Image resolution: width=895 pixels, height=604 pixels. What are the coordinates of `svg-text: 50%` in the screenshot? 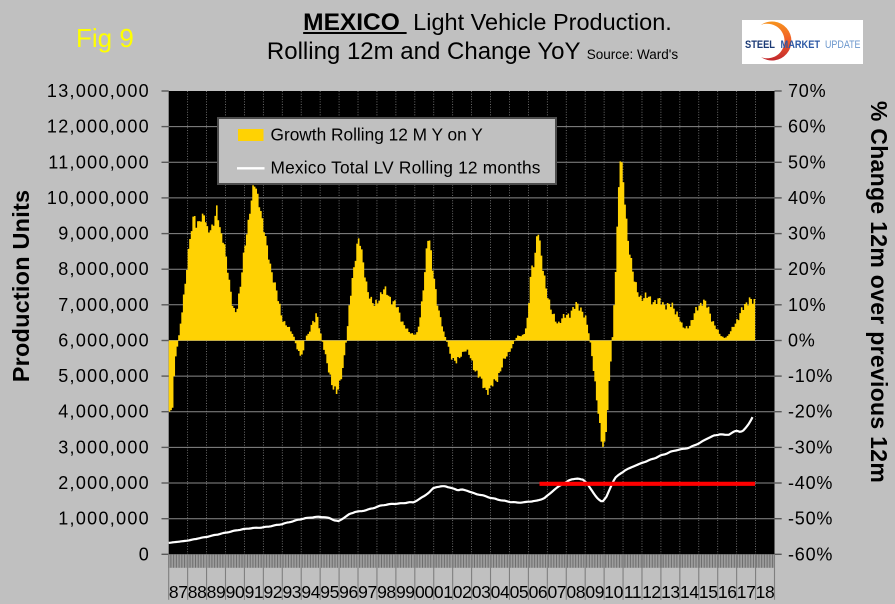 It's located at (807, 162).